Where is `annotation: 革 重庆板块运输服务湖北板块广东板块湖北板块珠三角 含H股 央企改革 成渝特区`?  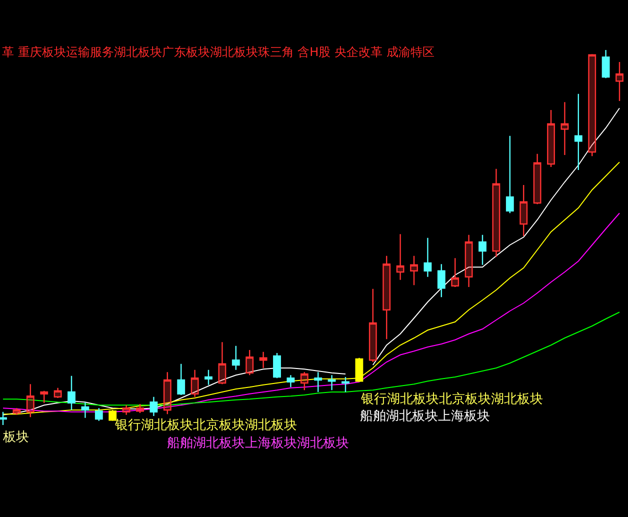
annotation: 革 重庆板块运输服务湖北板块广东板块湖北板块珠三角 含H股 央企改革 成渝特区 is located at coordinates (218, 52).